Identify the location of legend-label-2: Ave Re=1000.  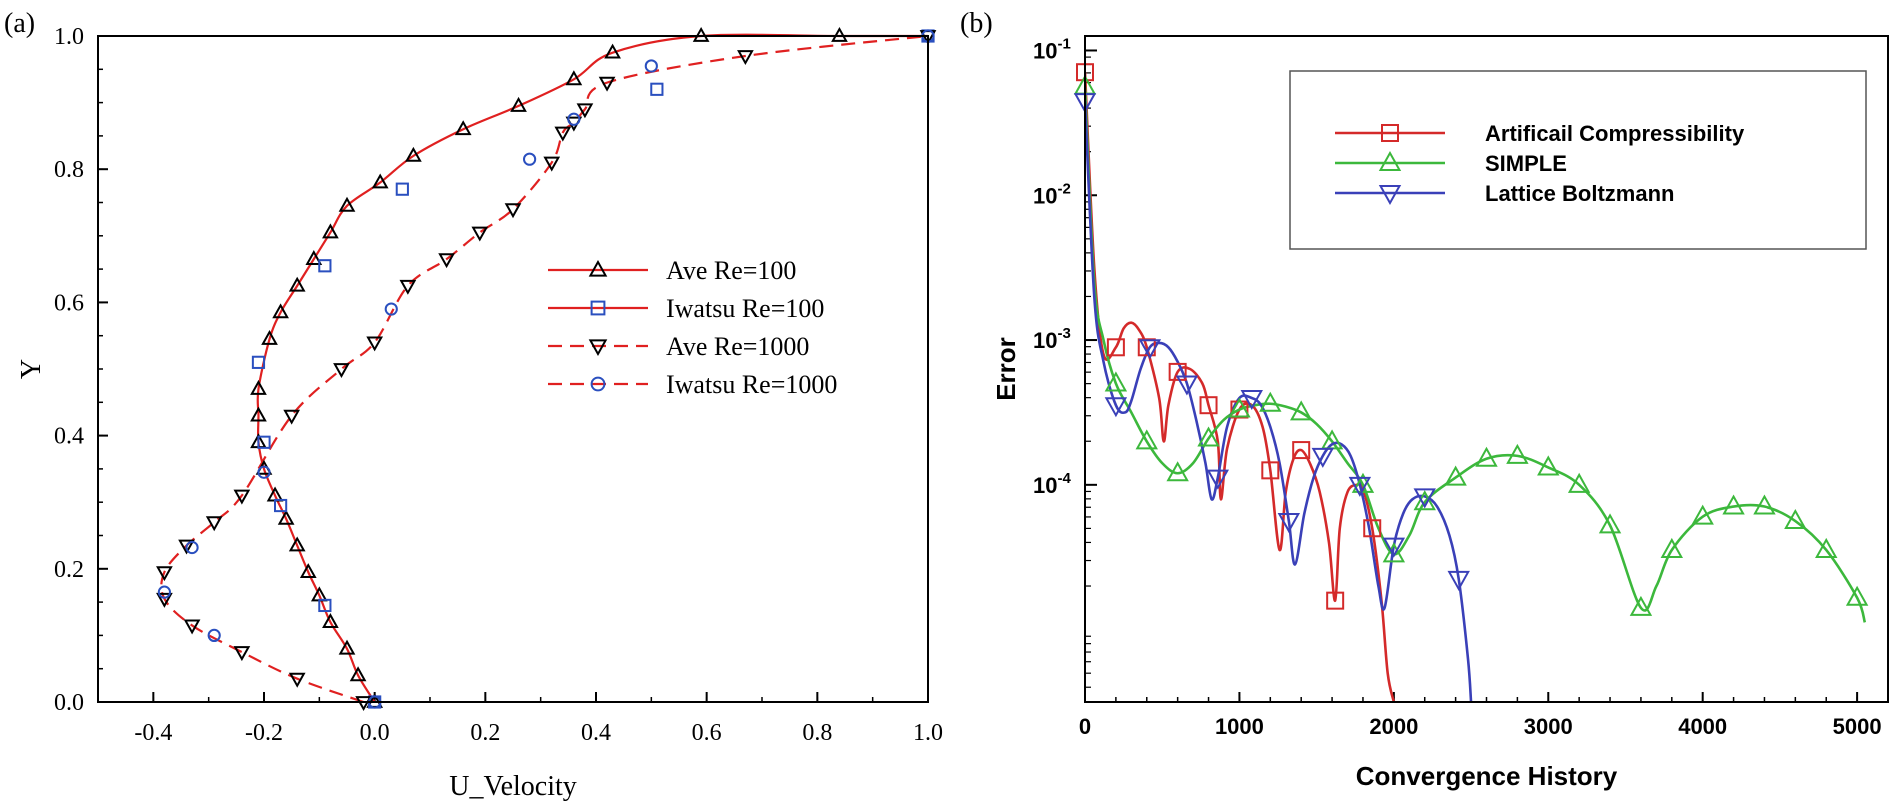
(737, 346).